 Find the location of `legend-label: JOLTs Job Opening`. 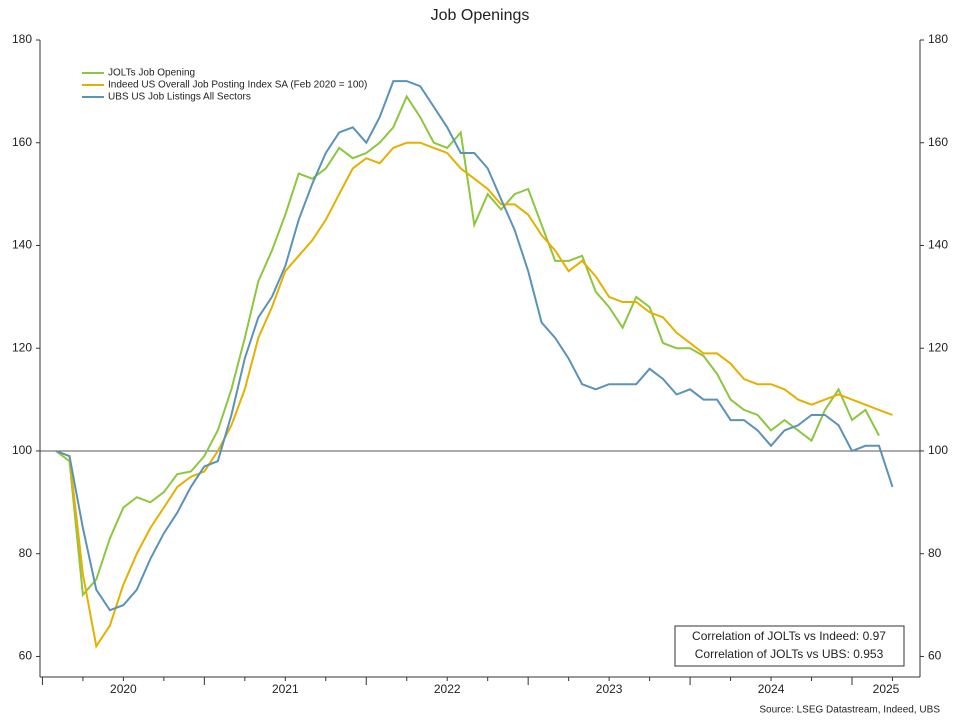

legend-label: JOLTs Job Opening is located at coordinates (151, 73).